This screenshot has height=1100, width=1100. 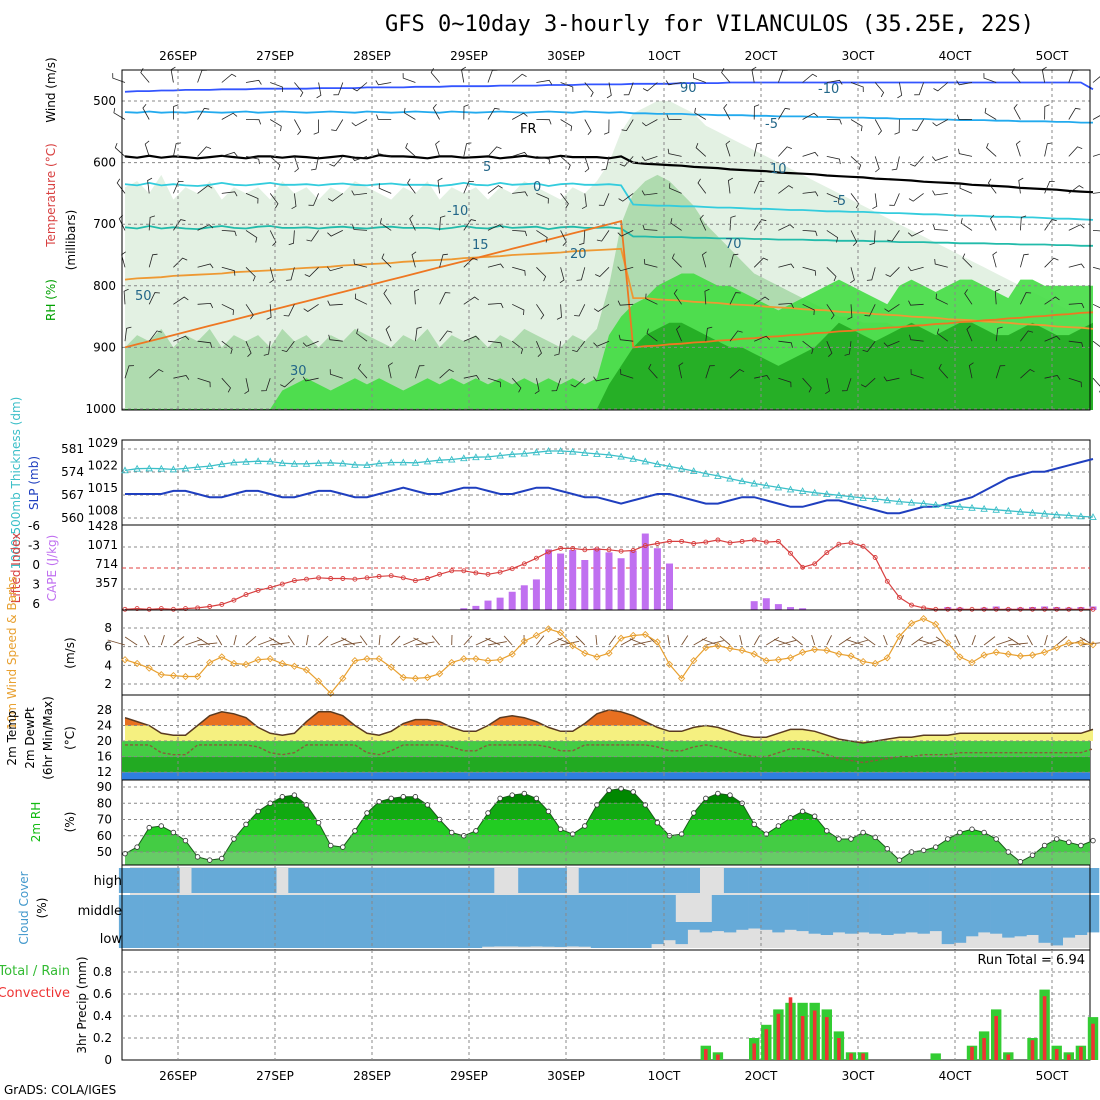 What do you see at coordinates (36, 822) in the screenshot?
I see `rh-label: 2m RH` at bounding box center [36, 822].